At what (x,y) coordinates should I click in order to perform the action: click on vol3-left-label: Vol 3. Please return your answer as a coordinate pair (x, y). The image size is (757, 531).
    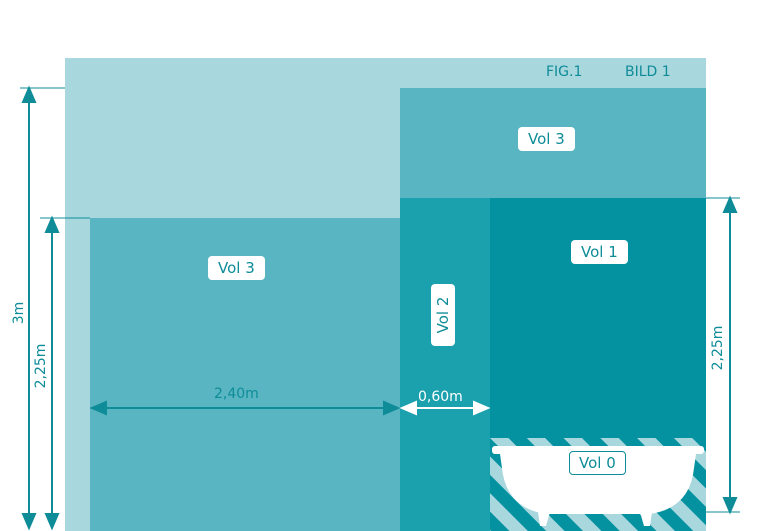
    Looking at the image, I should click on (236, 268).